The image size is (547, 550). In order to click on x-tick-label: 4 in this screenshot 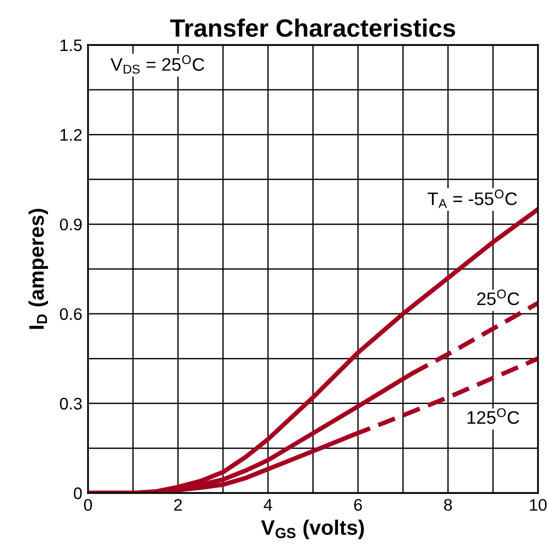, I will do `click(268, 505)`.